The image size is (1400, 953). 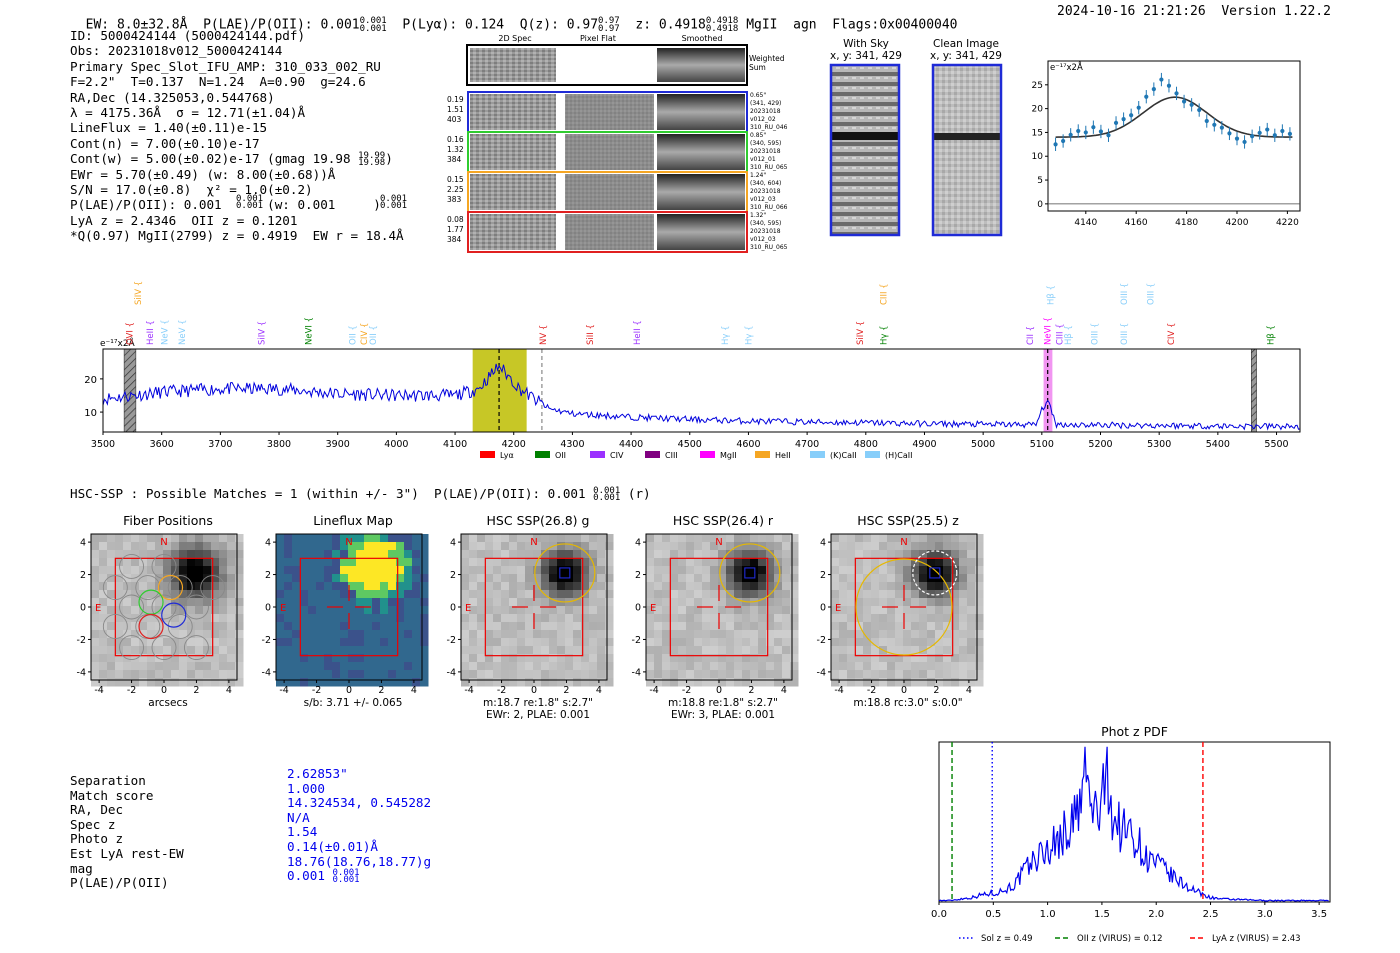 I want to click on source-ellipse, so click(x=565, y=573).